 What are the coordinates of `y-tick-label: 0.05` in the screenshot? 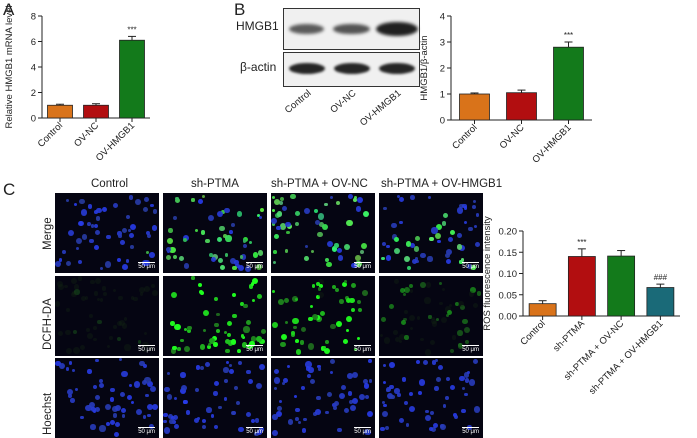 It's located at (508, 295).